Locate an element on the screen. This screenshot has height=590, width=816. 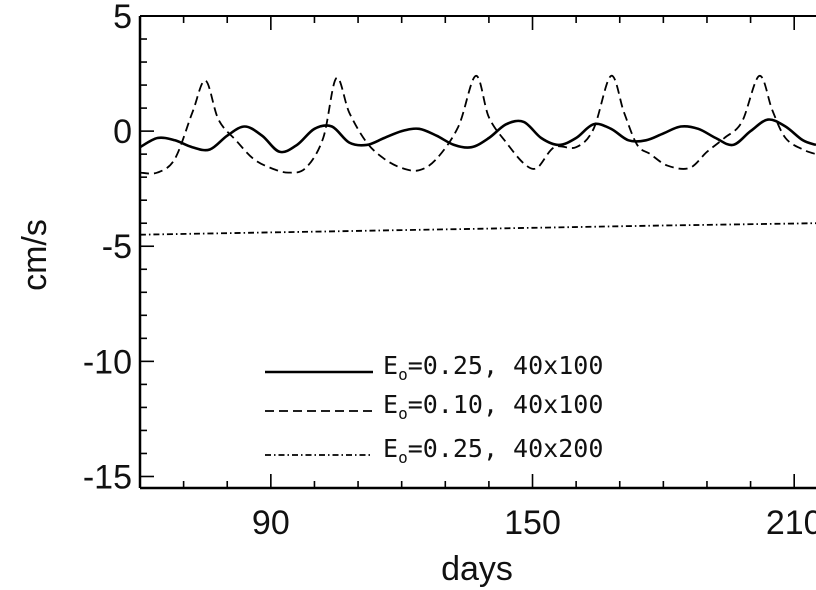
x-tick-labels: 90 150 210 is located at coordinates (534, 523).